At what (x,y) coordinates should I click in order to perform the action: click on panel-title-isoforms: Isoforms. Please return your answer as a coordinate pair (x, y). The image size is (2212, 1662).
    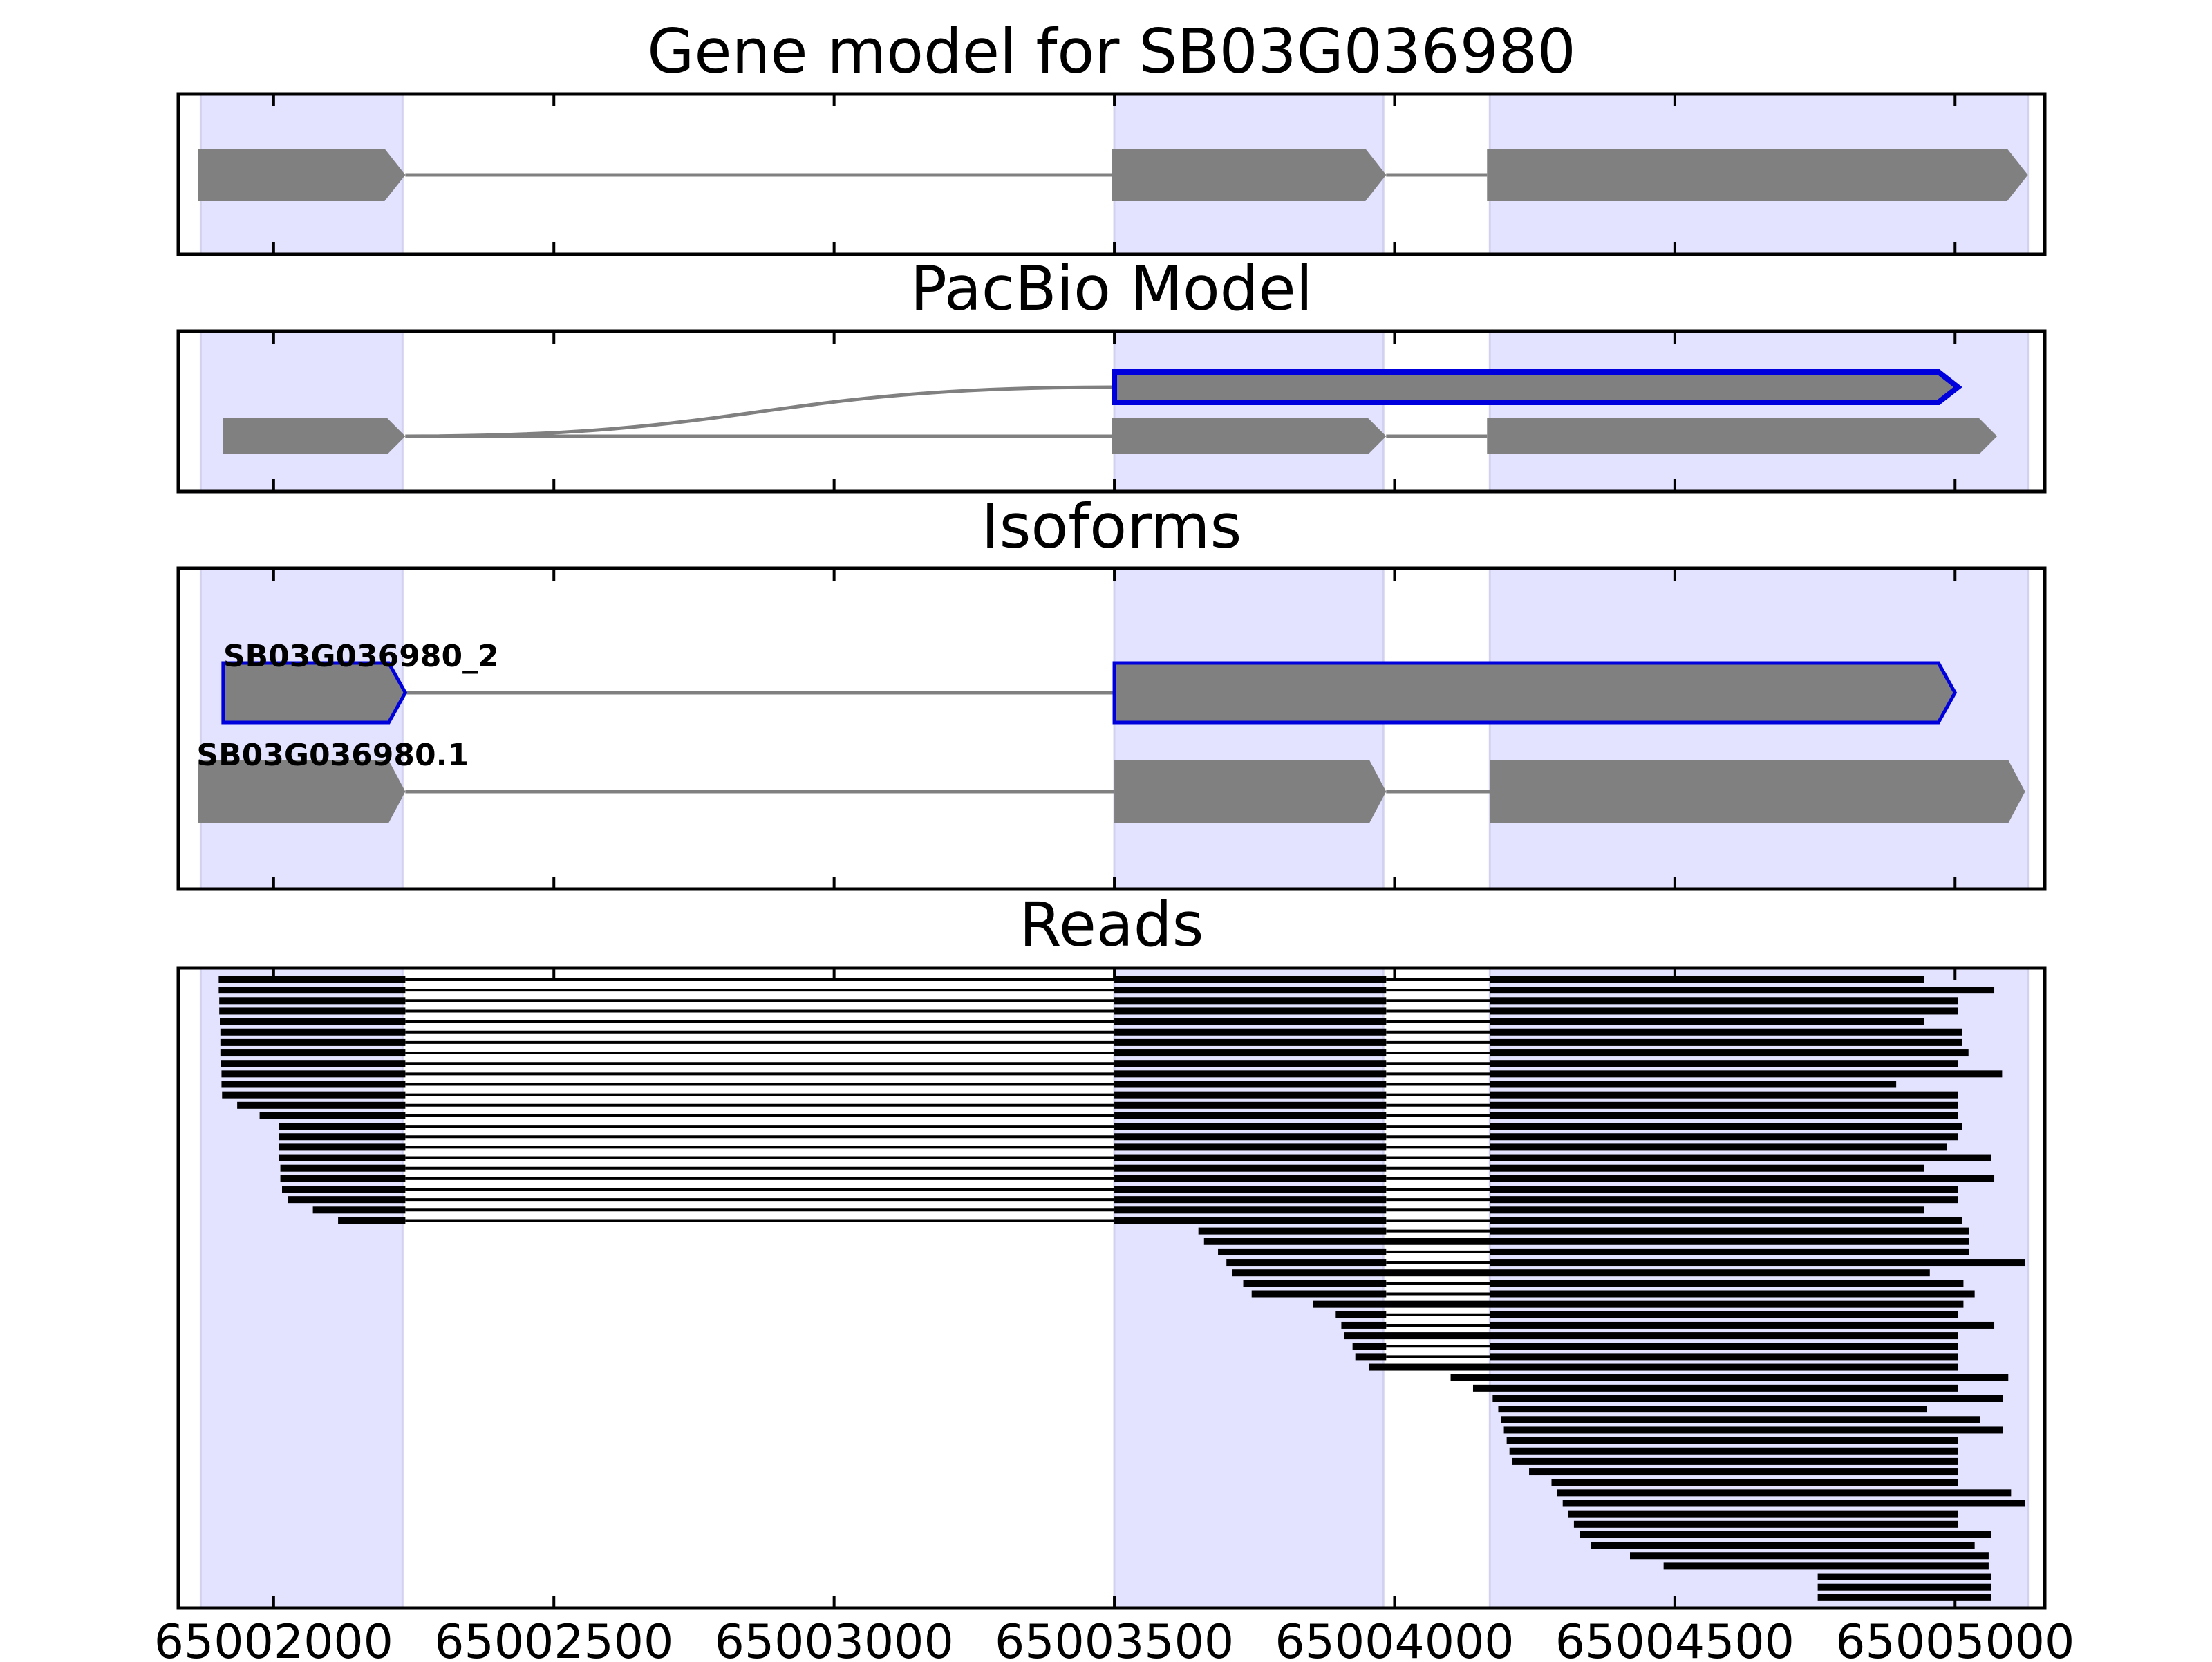
    Looking at the image, I should click on (1112, 526).